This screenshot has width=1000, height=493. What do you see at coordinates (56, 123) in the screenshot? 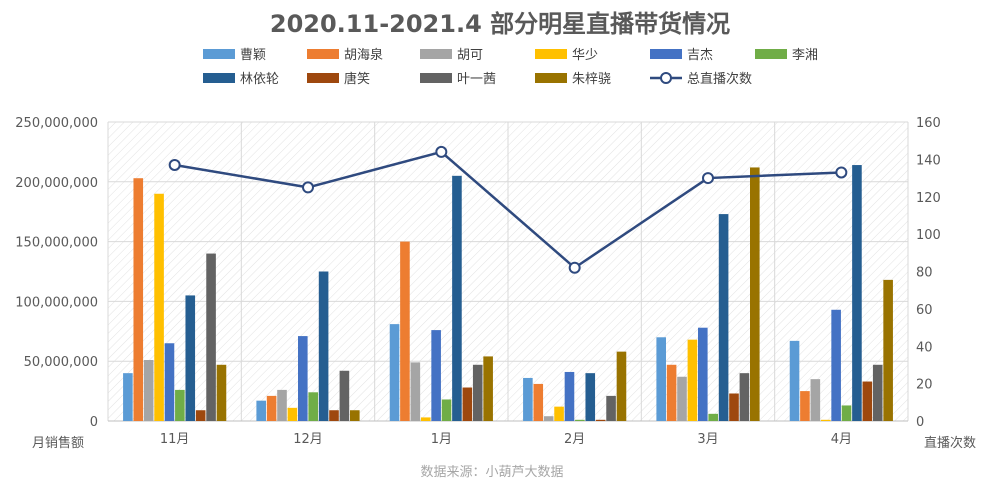
I see `y-left-tick-label: 250,000,000` at bounding box center [56, 123].